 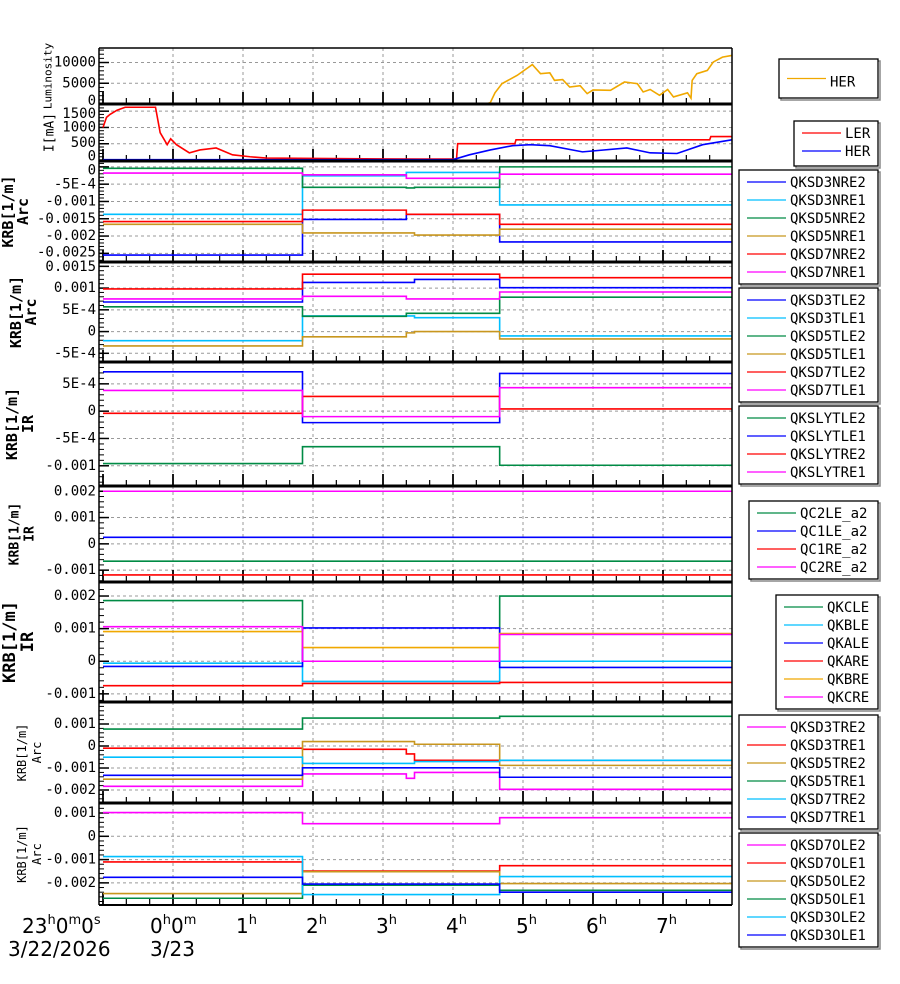 I want to click on y-axis-label: Arc, so click(x=23, y=211).